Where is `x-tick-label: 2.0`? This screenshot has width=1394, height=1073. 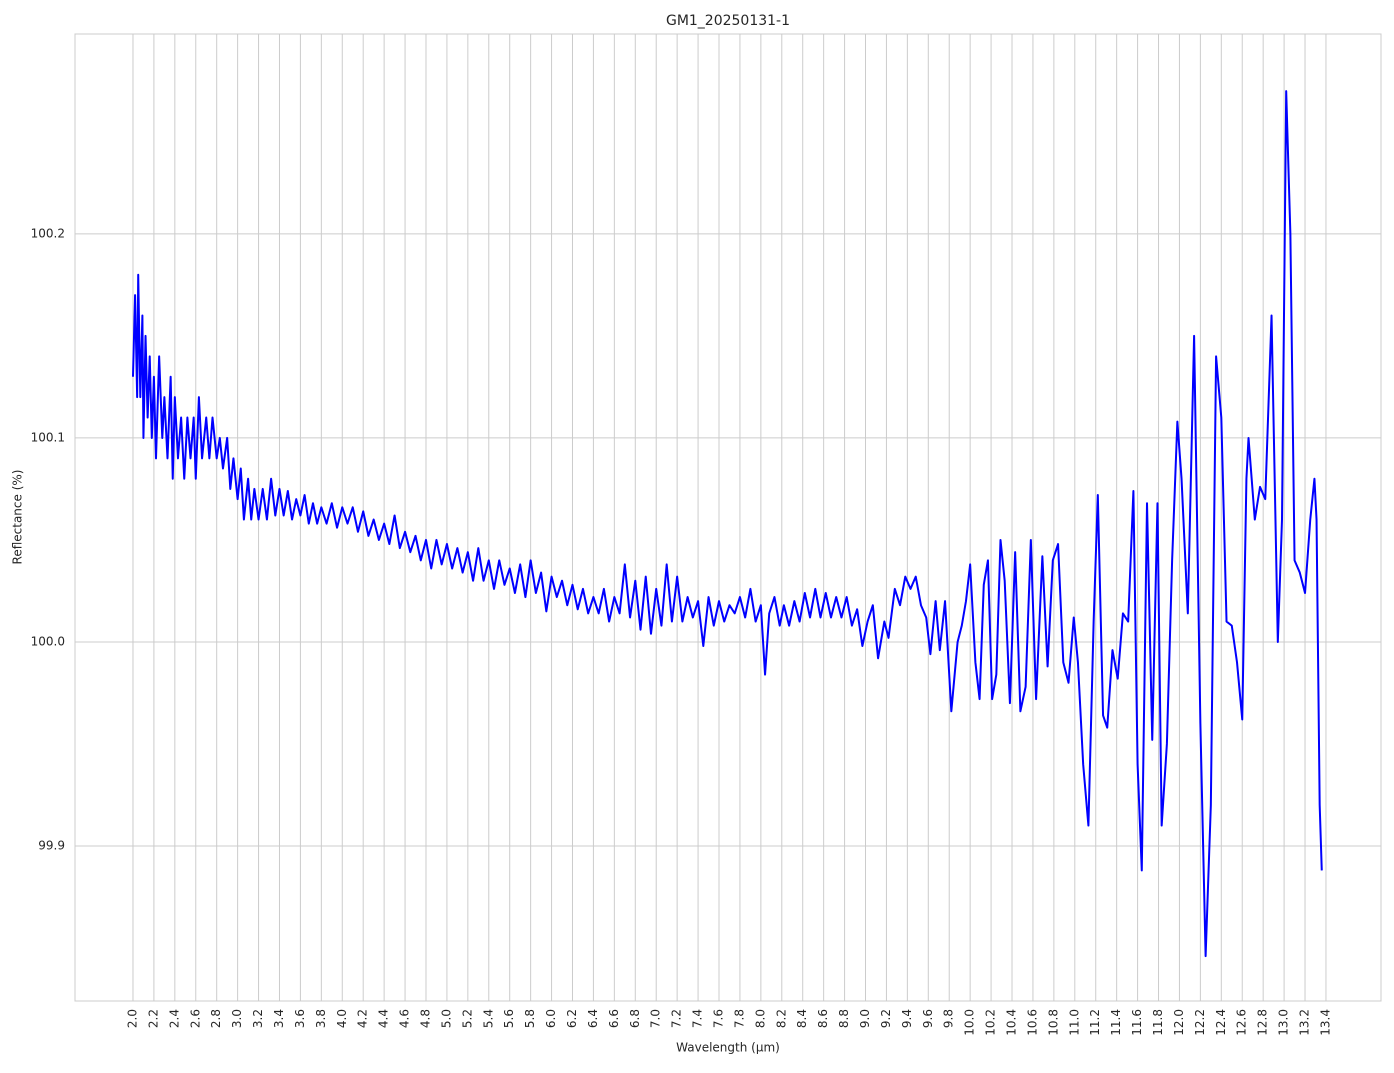 x-tick-label: 2.0 is located at coordinates (132, 1018).